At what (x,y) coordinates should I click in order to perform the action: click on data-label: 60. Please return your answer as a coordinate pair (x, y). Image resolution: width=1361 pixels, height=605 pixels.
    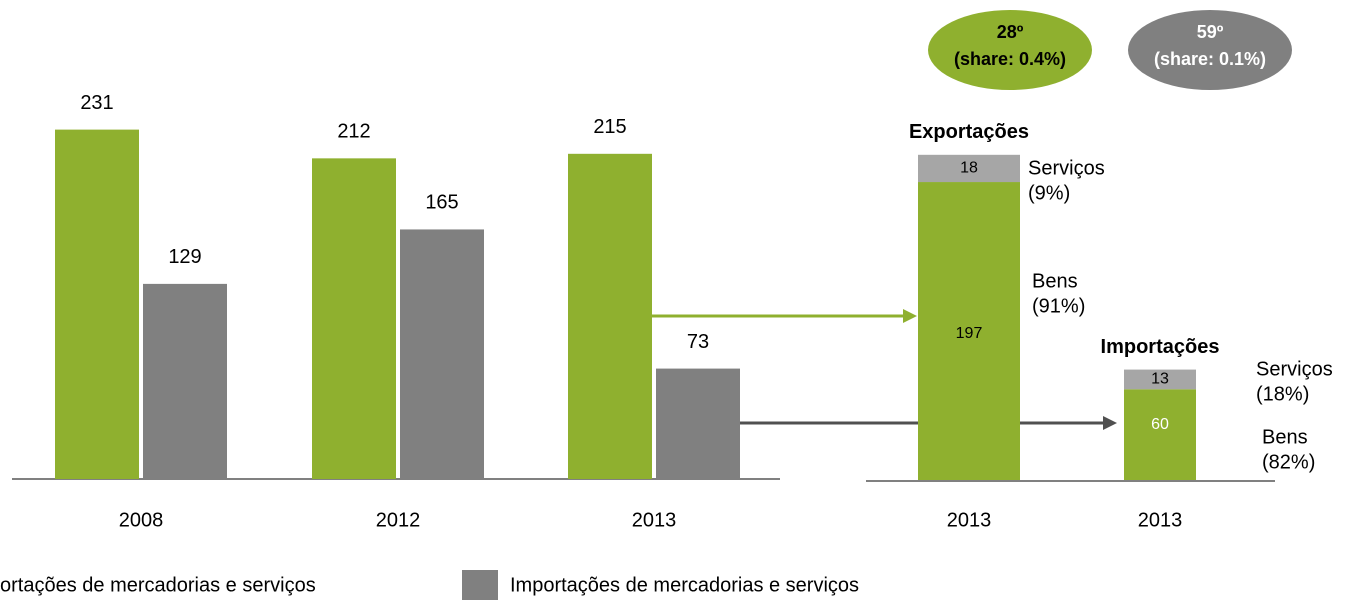
    Looking at the image, I should click on (1160, 424).